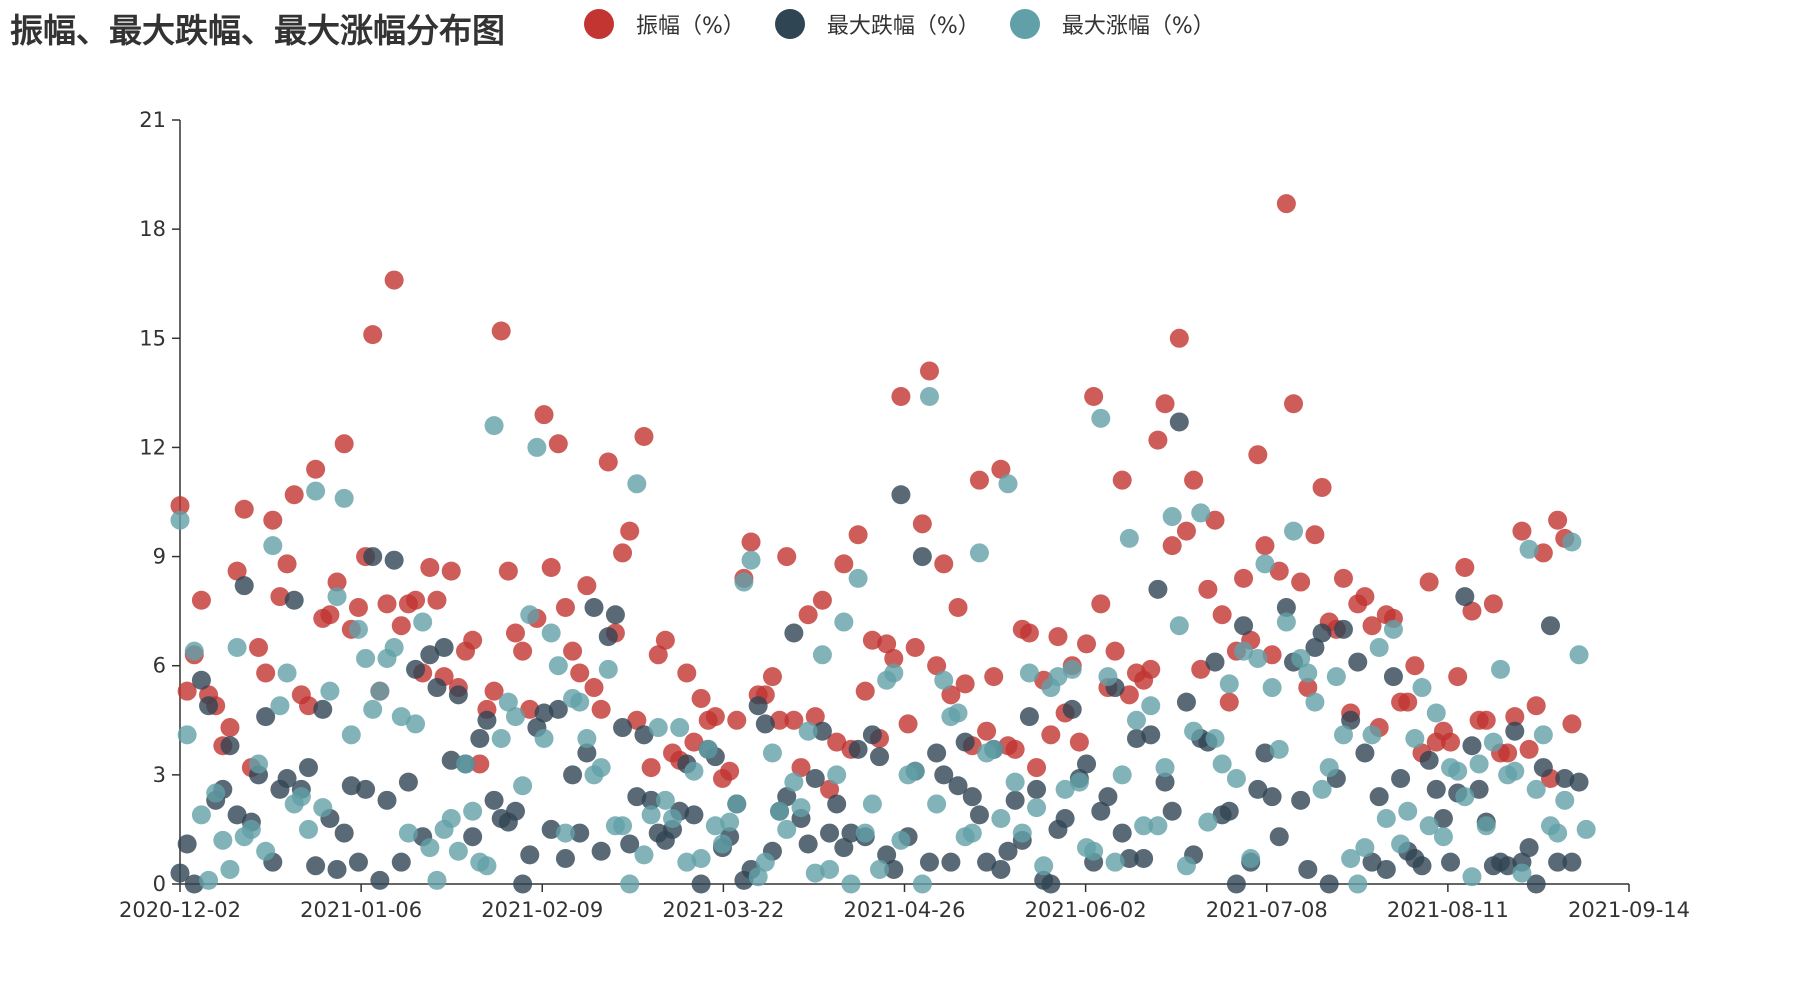  Describe the element at coordinates (159, 884) in the screenshot. I see `y-tick-label: 0` at that location.